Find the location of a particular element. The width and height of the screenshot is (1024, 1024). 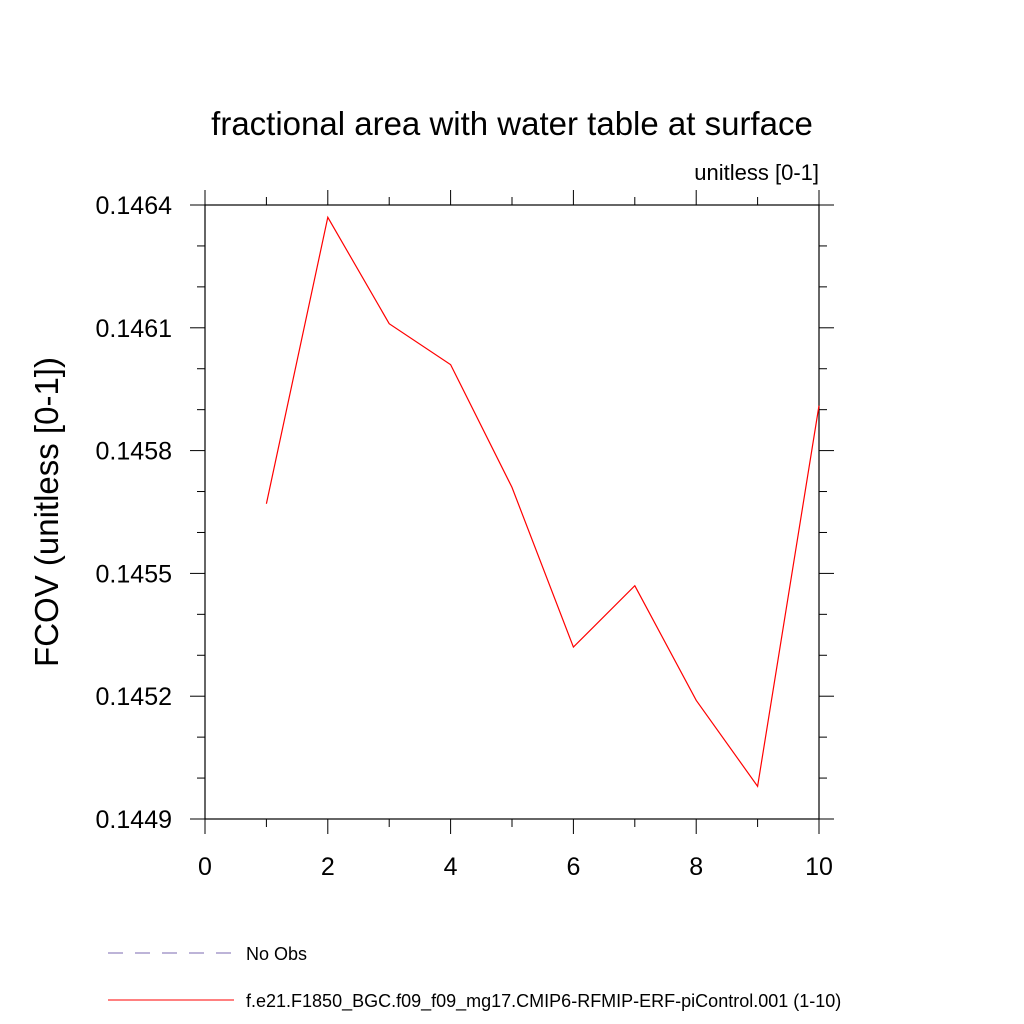

x-tick-label: 8 is located at coordinates (696, 867).